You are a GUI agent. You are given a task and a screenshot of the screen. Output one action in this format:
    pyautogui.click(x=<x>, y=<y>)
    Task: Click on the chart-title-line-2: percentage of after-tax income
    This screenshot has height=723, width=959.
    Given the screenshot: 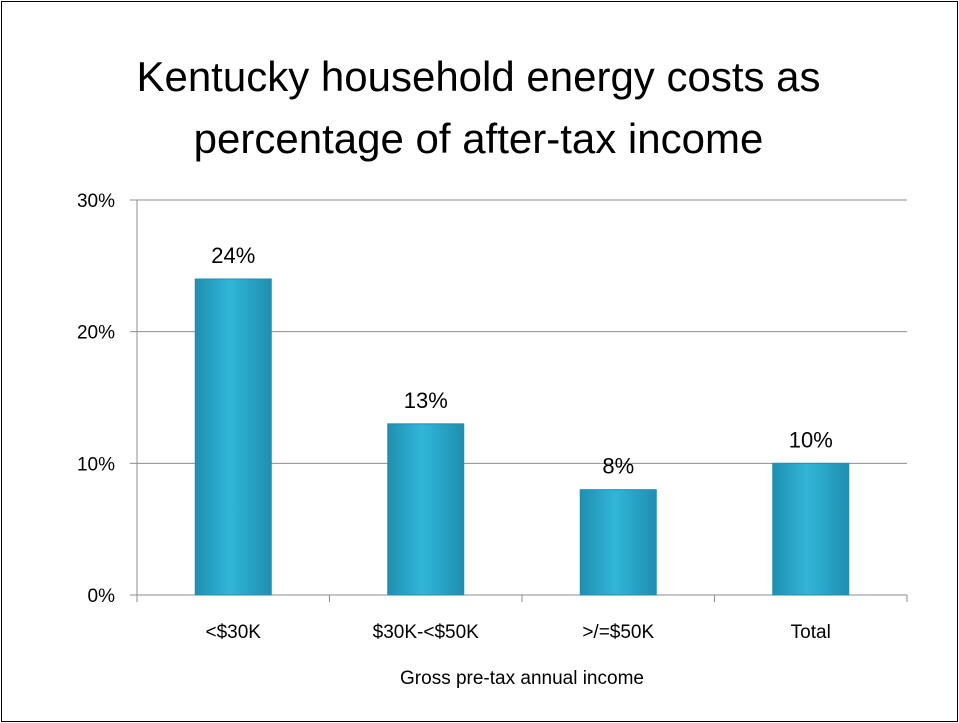 What is the action you would take?
    pyautogui.click(x=478, y=138)
    